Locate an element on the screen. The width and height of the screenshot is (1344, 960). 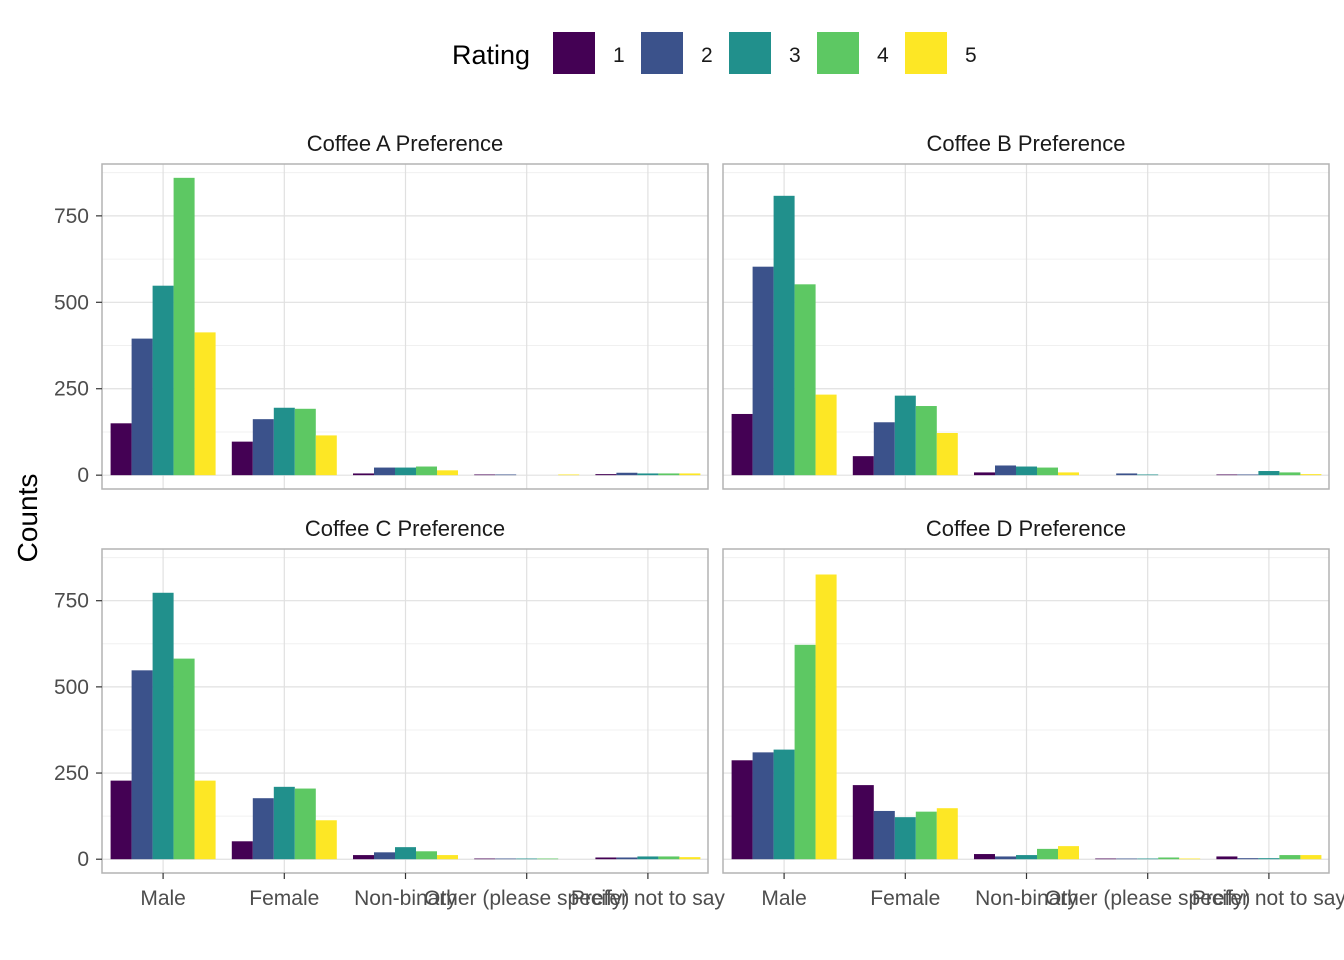
x-tick-label: Other (please specify) is located at coordinates (526, 898).